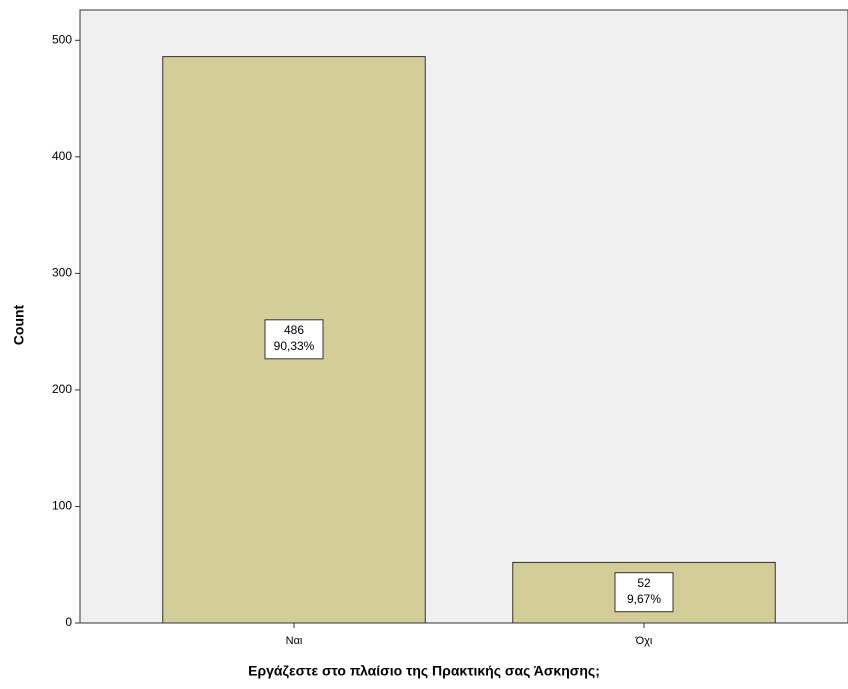 This screenshot has width=848, height=689. I want to click on data-label-count: 52, so click(644, 583).